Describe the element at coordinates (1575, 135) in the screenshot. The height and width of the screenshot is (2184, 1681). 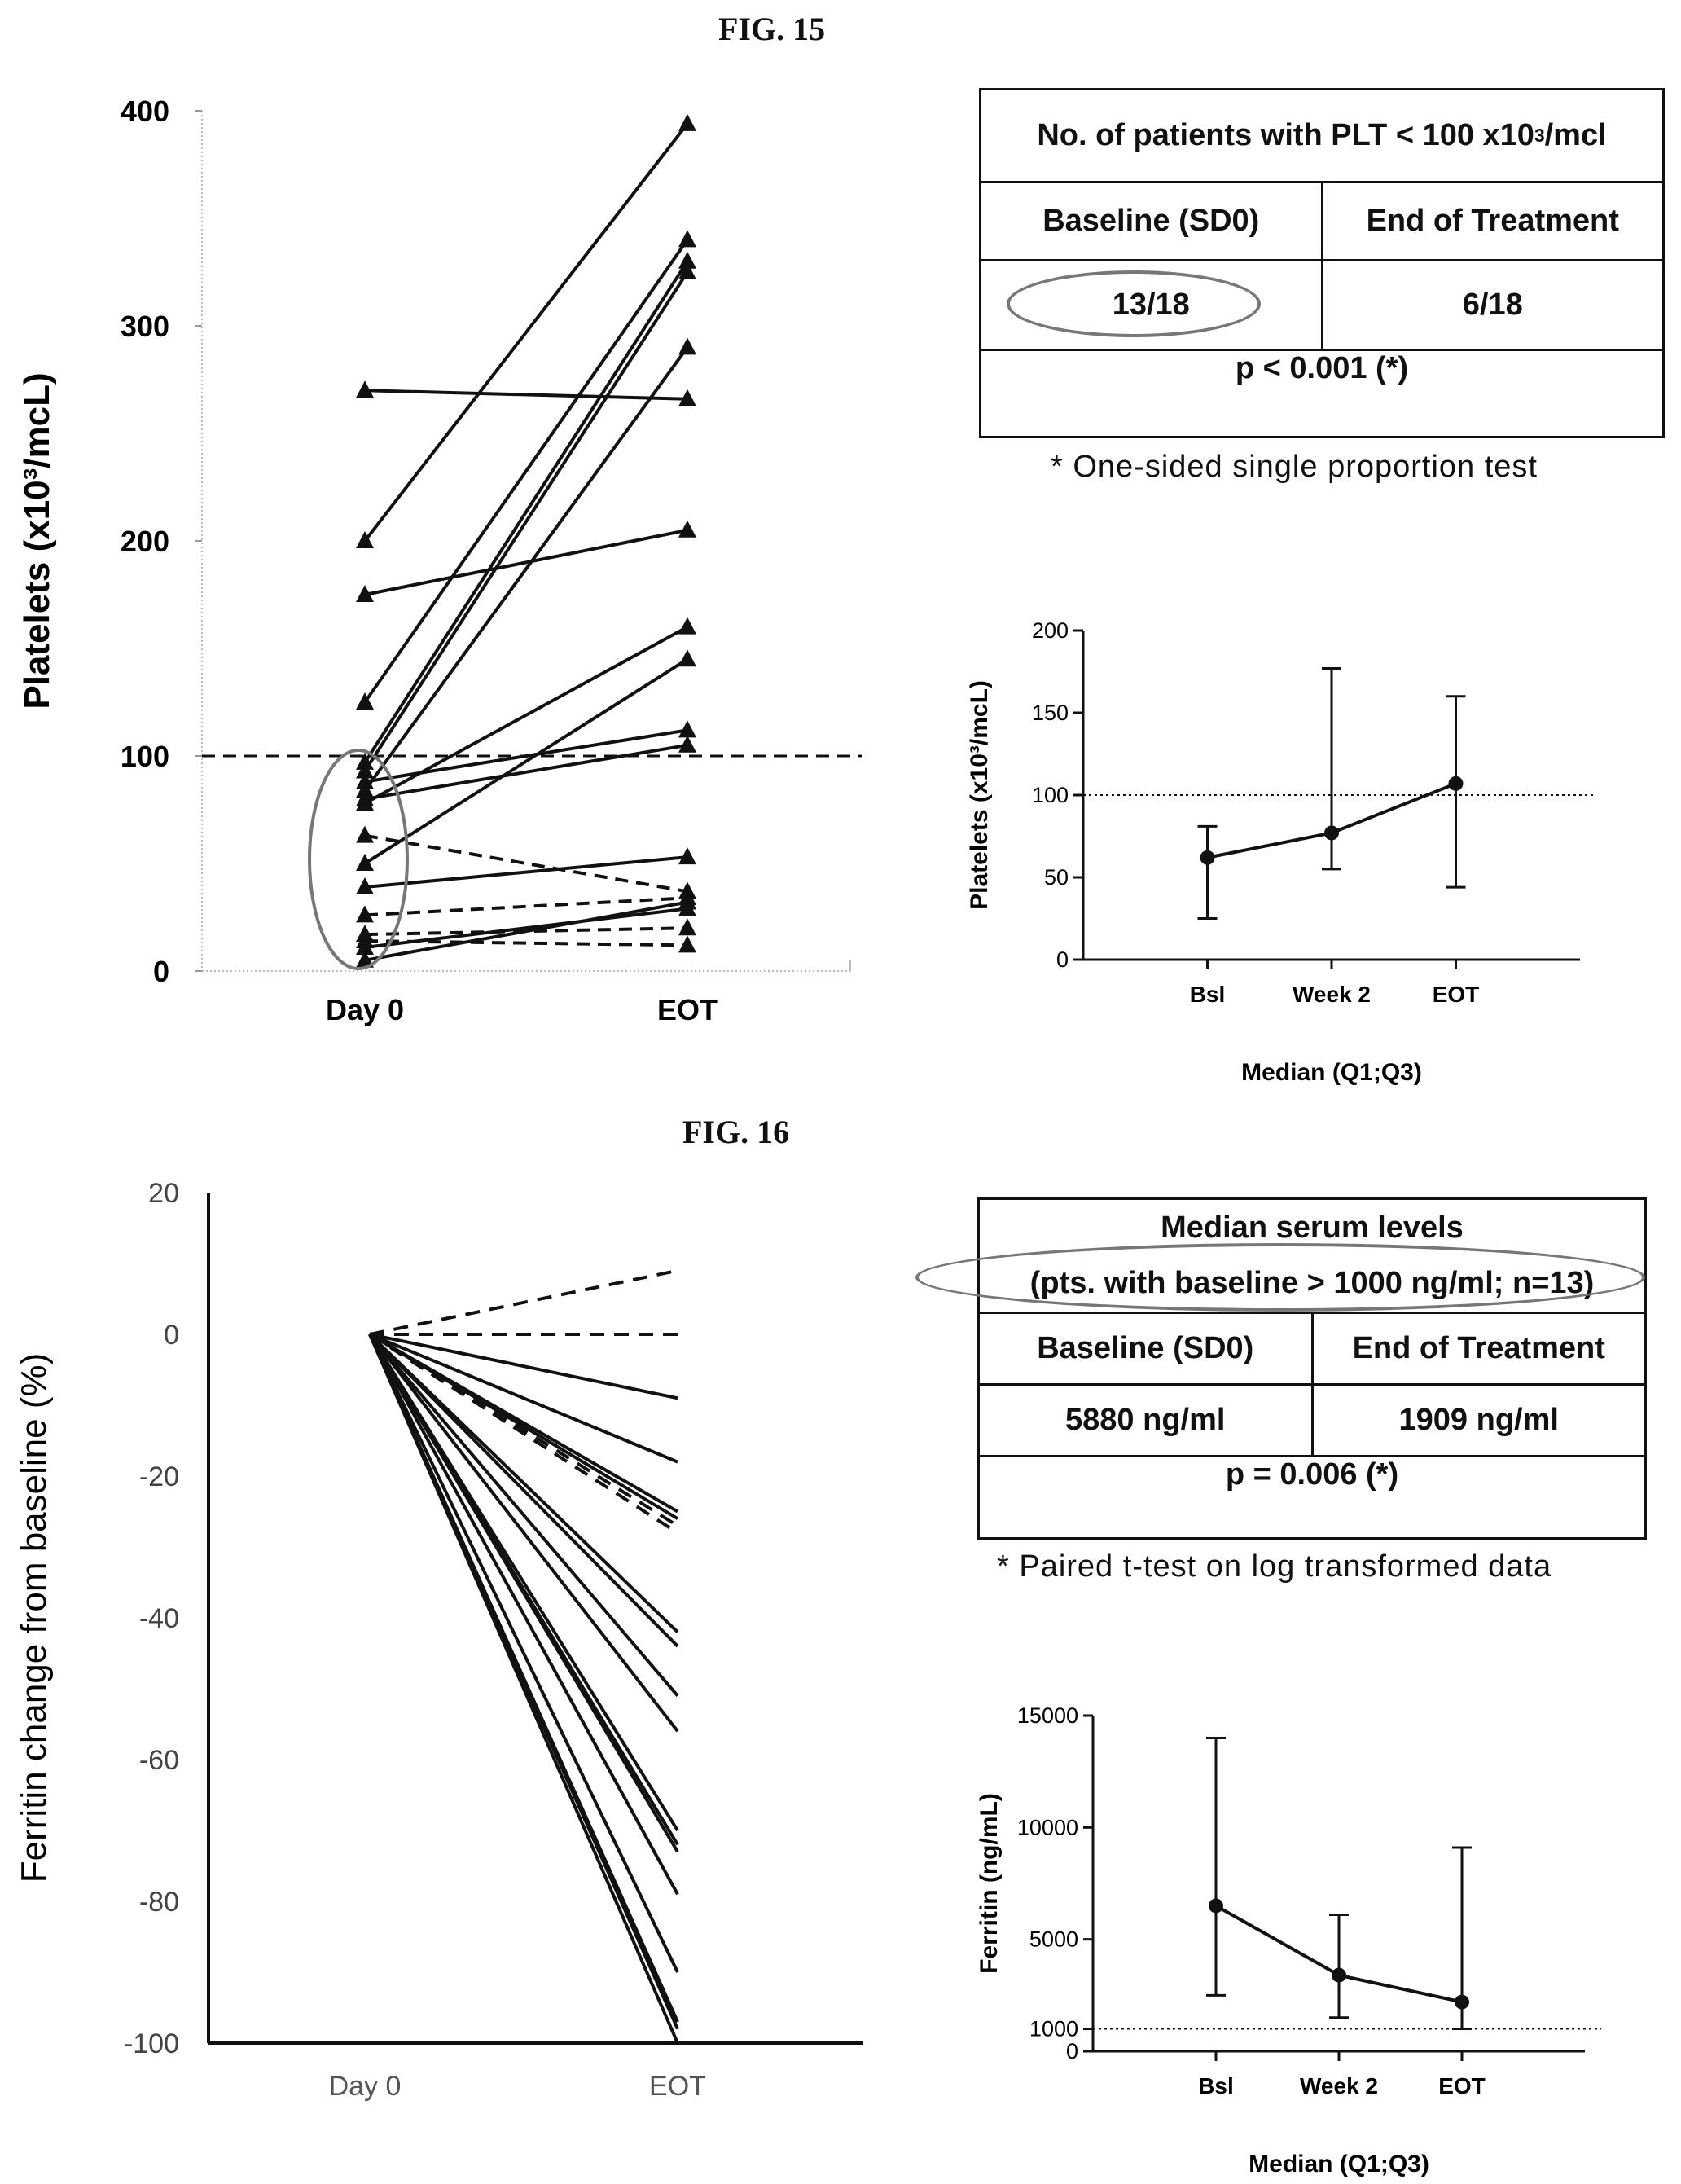
I see `fig15-table-title-end: /mcl` at that location.